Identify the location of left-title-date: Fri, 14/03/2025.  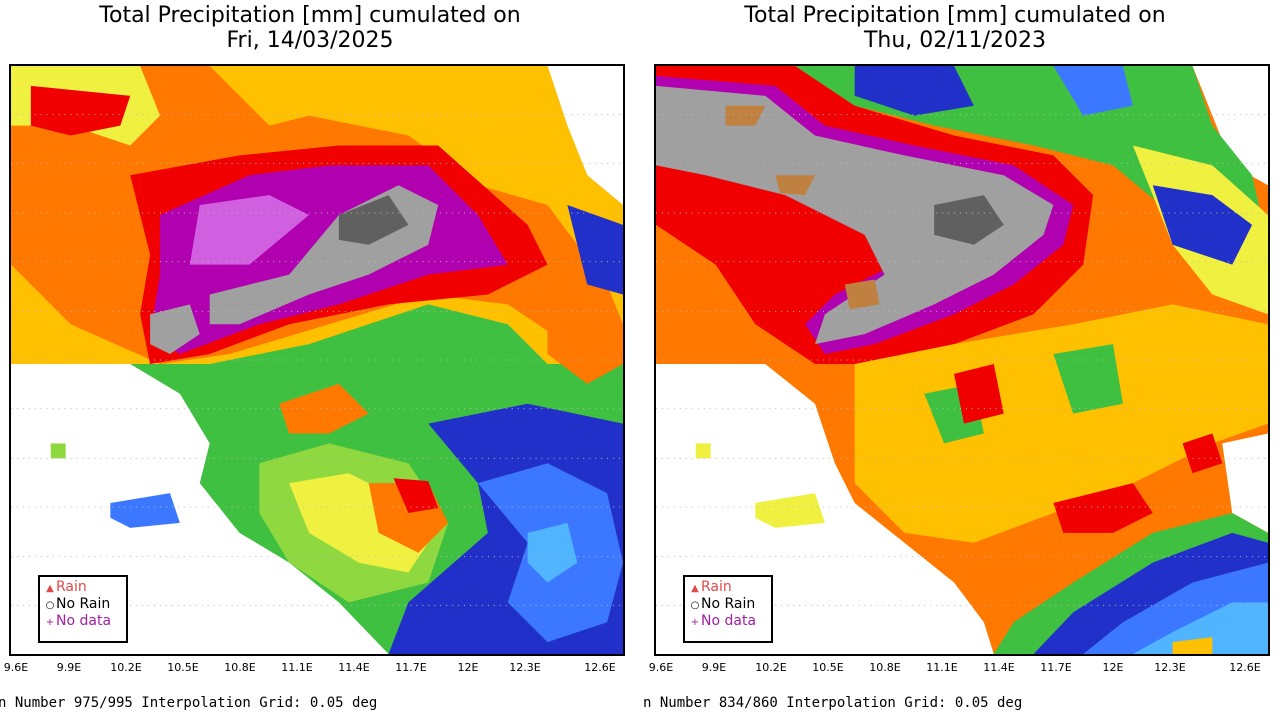
(310, 40).